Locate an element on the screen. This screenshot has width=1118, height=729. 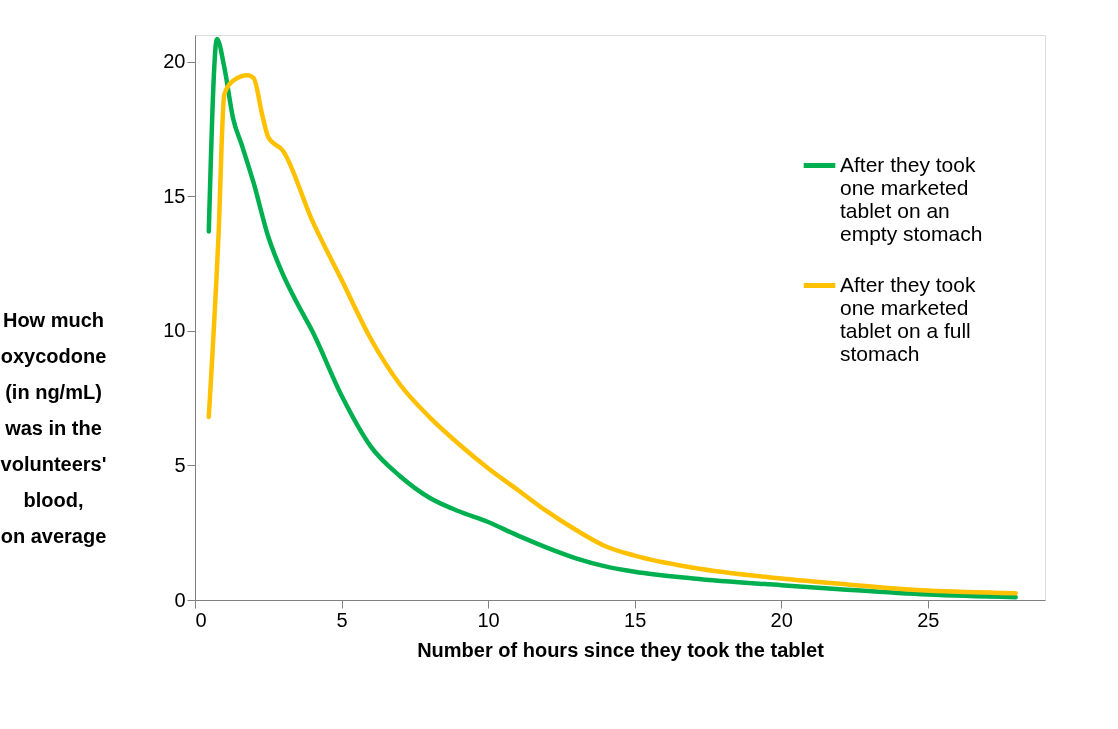
x-tick-label: 5 is located at coordinates (342, 619).